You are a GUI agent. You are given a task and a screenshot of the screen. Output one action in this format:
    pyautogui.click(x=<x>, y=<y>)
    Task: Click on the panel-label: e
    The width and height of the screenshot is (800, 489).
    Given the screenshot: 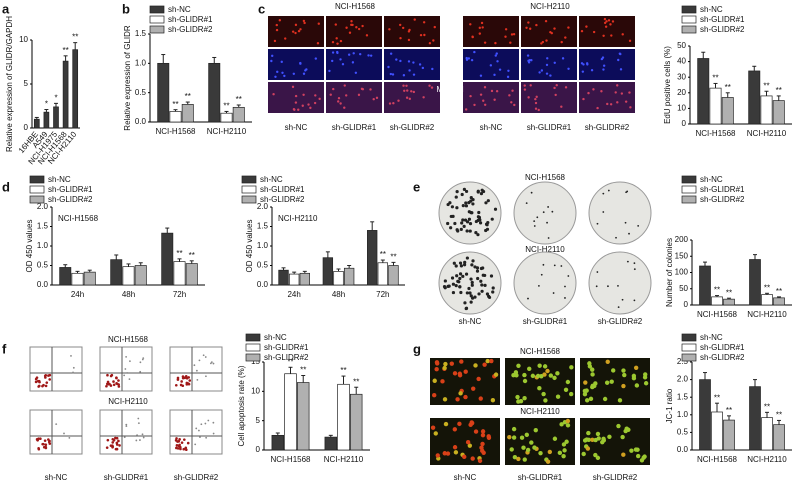 What is the action you would take?
    pyautogui.click(x=416, y=186)
    